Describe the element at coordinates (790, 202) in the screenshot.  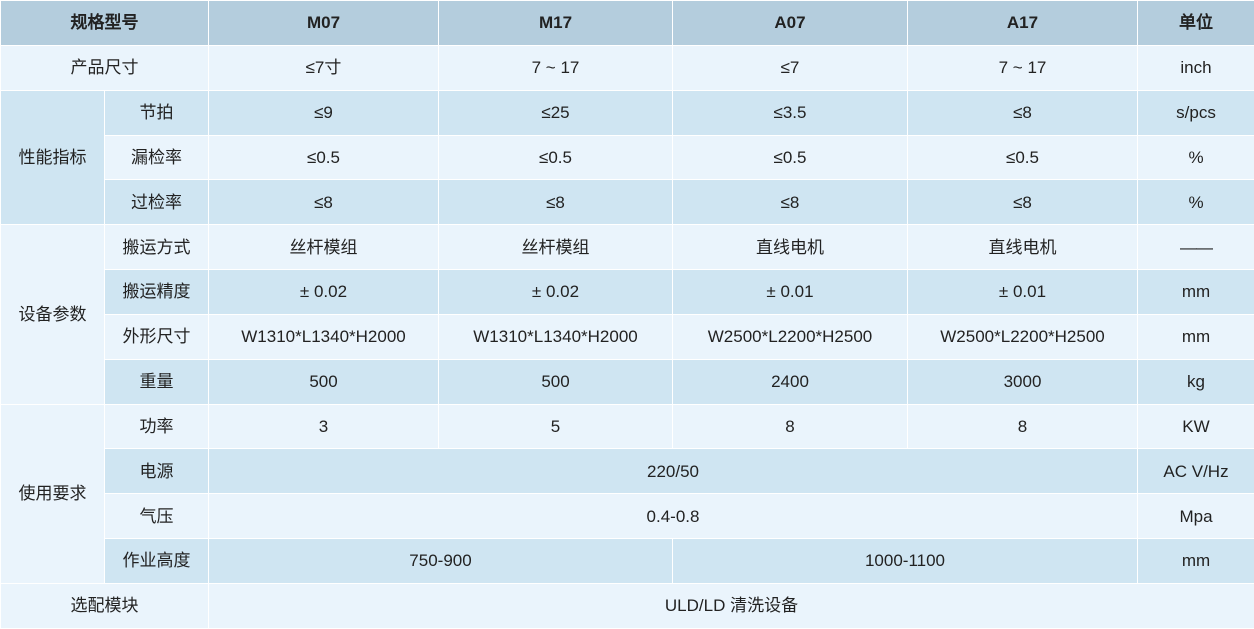
I see `cell-over-detect-rate-a07: ≤8` at that location.